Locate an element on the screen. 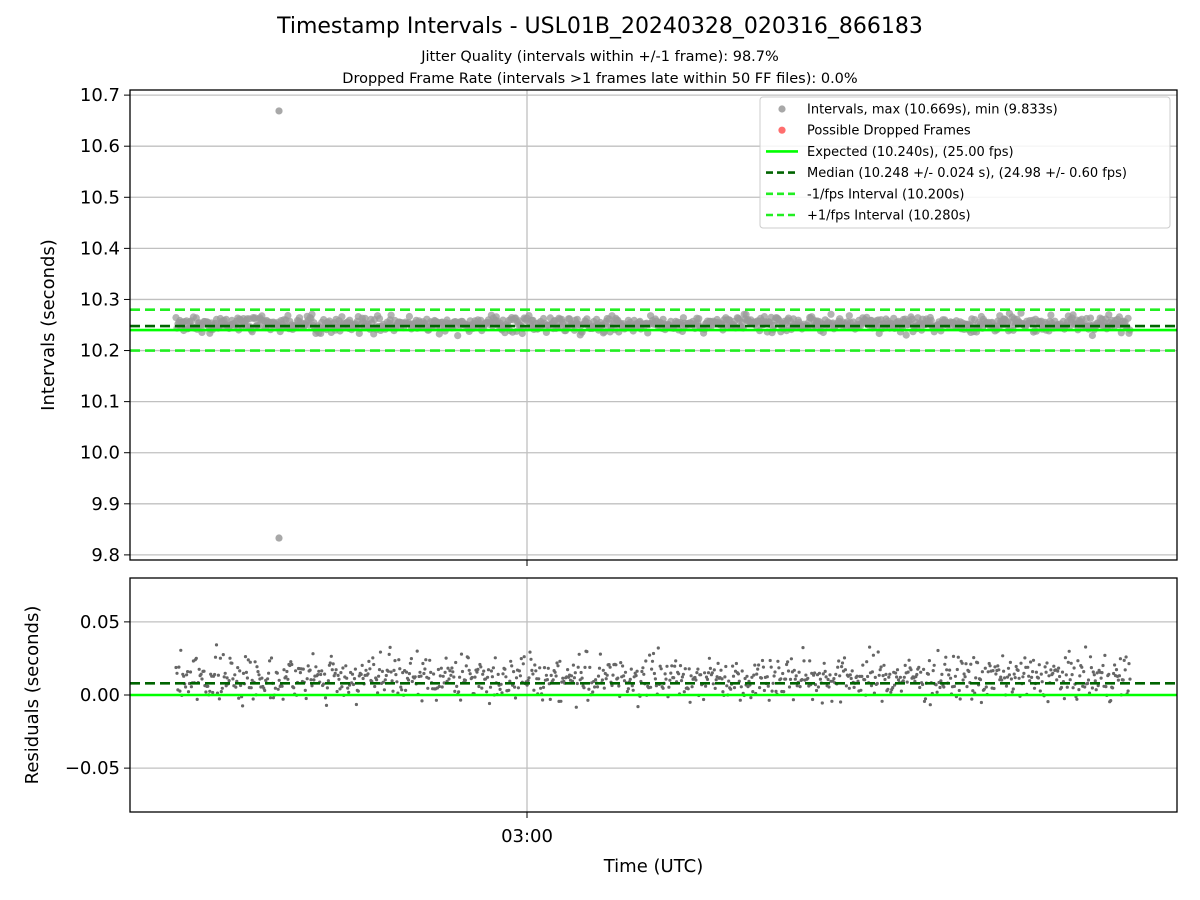 This screenshot has width=1200, height=900. y-axis-label-intervals: Intervals (seconds) is located at coordinates (48, 325).